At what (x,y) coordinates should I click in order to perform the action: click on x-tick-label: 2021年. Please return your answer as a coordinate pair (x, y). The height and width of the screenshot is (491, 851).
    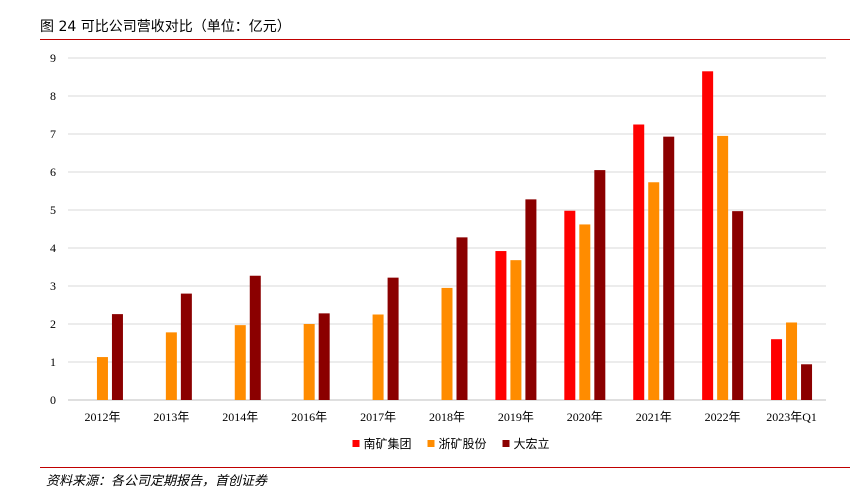
    Looking at the image, I should click on (654, 417).